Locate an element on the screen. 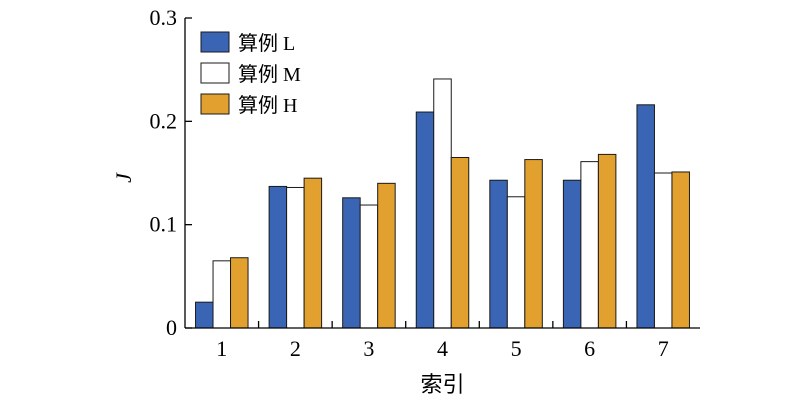 The width and height of the screenshot is (800, 401). x-tick-label: 7 is located at coordinates (663, 348).